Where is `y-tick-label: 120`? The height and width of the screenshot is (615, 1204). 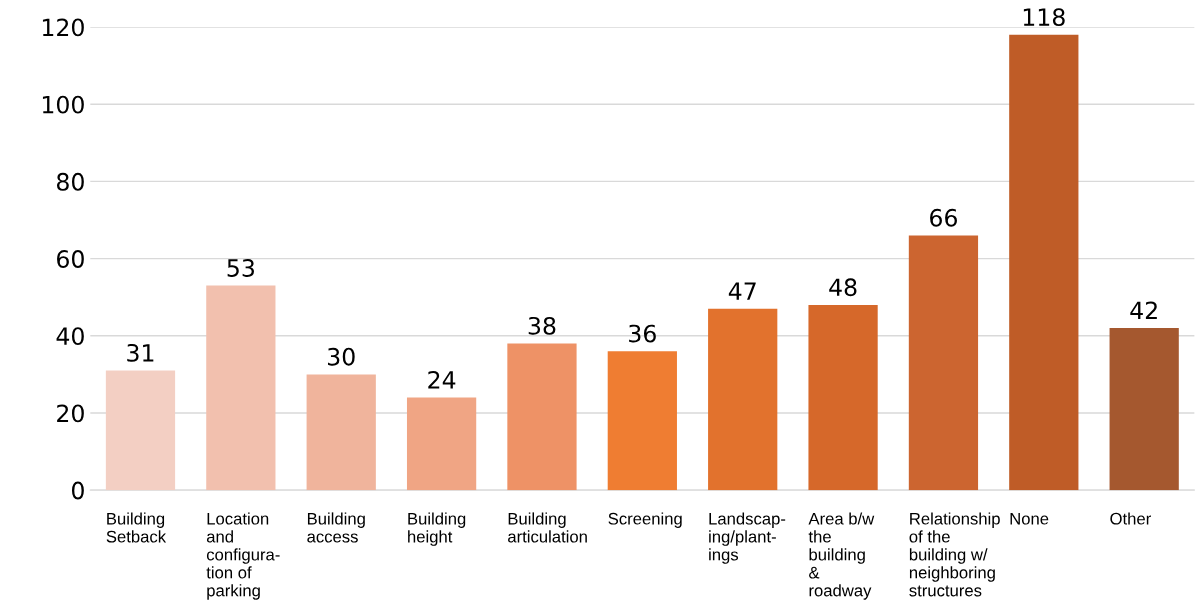 y-tick-label: 120 is located at coordinates (63, 27).